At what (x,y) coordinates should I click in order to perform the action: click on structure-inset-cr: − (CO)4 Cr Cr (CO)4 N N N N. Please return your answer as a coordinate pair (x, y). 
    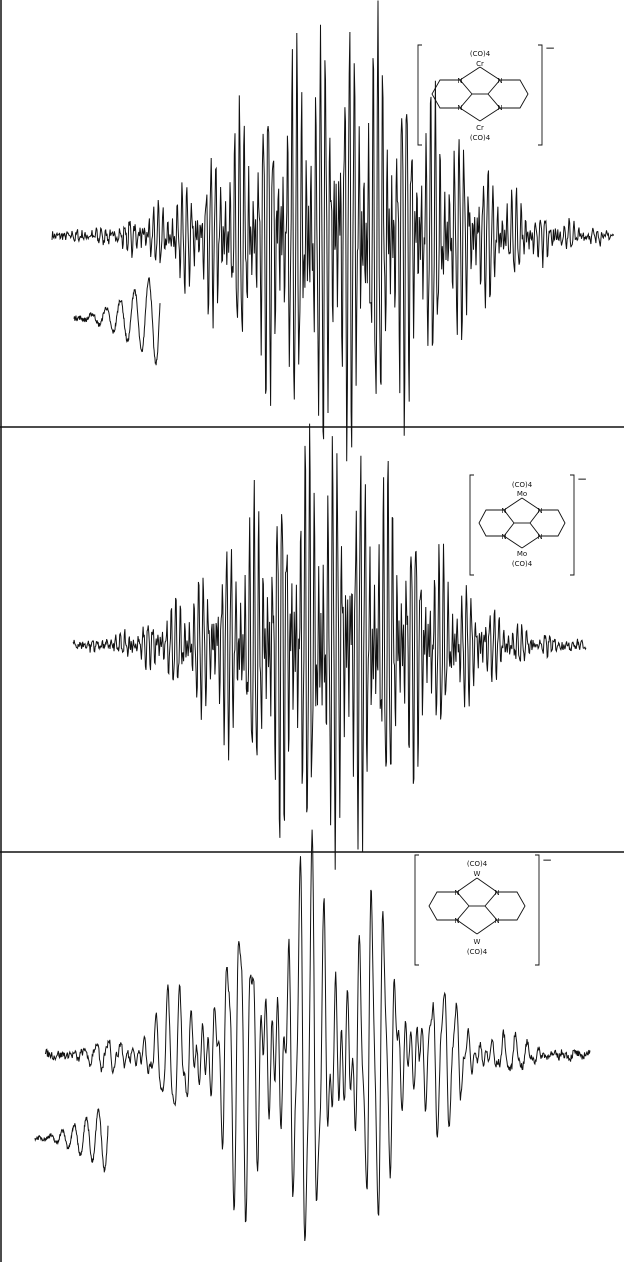
    Looking at the image, I should click on (486, 93).